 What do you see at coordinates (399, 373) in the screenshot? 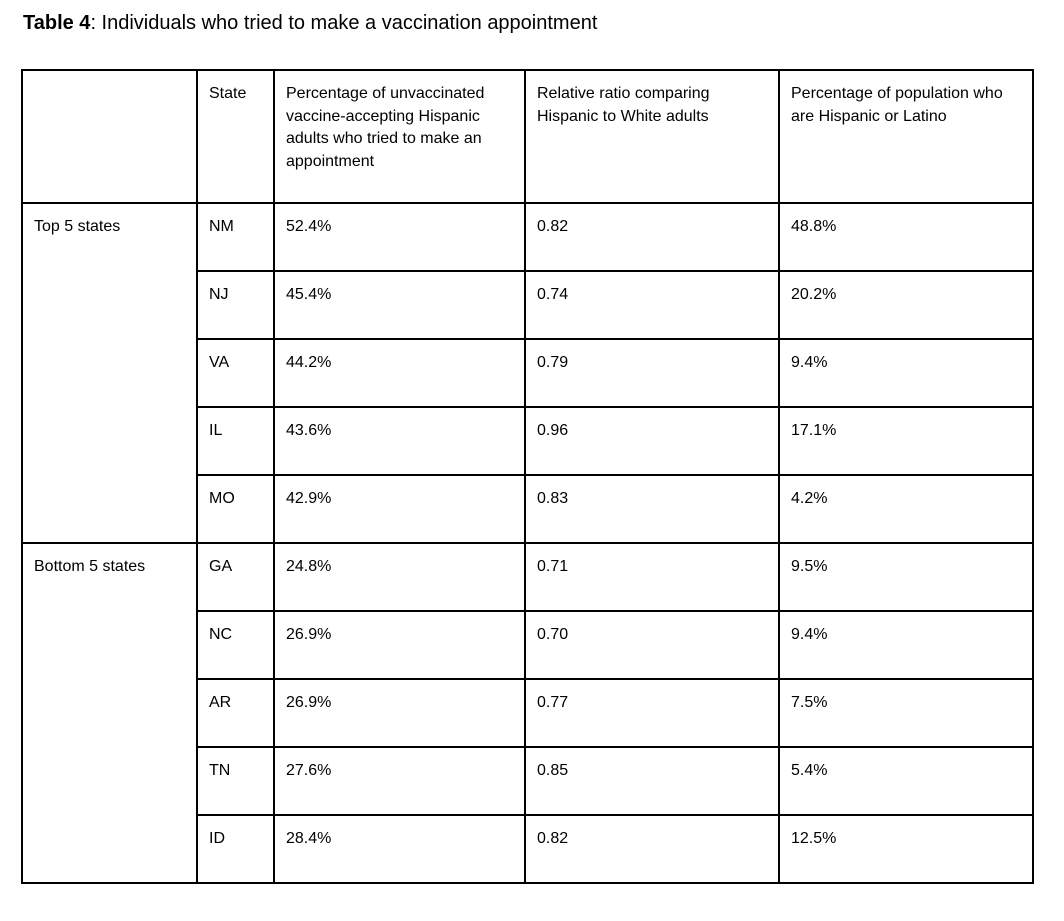
I see `cell-pct-tried: 44.2%` at bounding box center [399, 373].